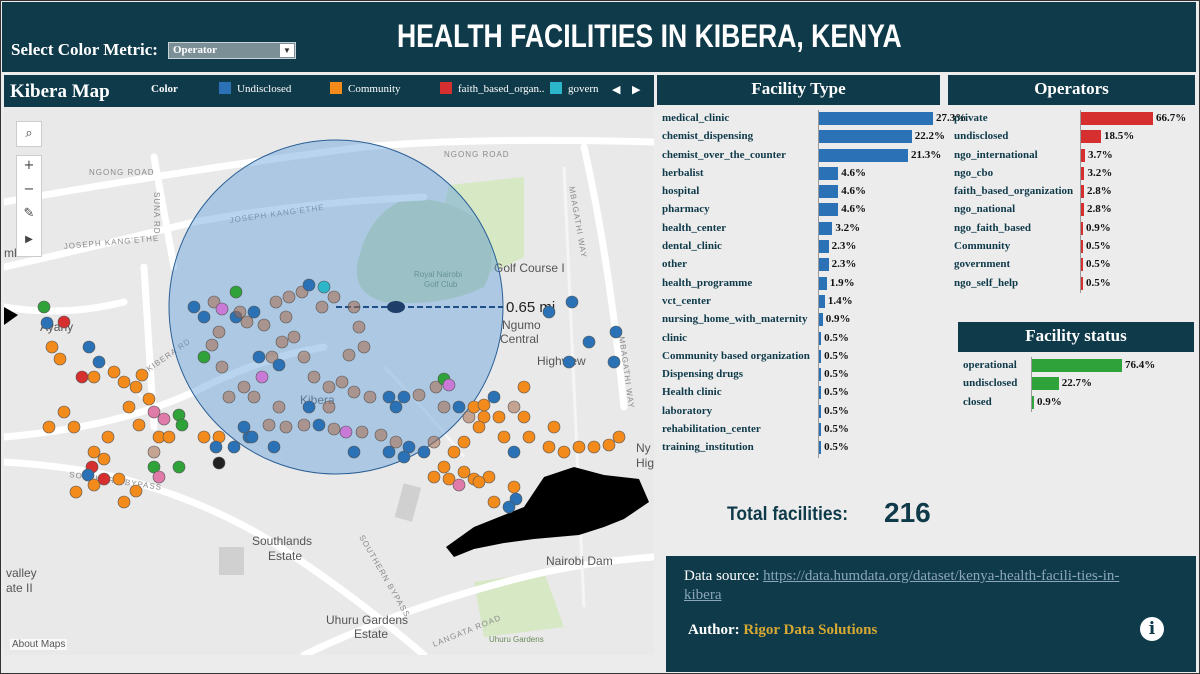 This screenshot has height=674, width=1200. What do you see at coordinates (804, 448) in the screenshot?
I see `facility-type-row: training_institution 0.5%` at bounding box center [804, 448].